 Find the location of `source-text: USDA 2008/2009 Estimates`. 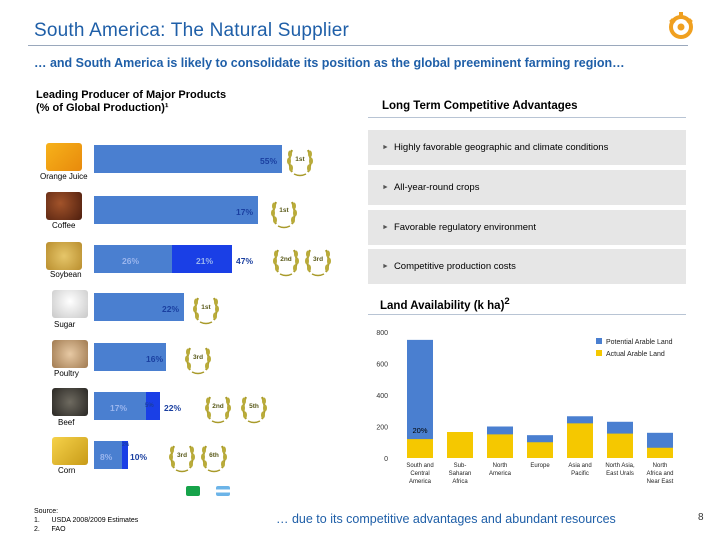

source-text: USDA 2008/2009 Estimates is located at coordinates (95, 520).